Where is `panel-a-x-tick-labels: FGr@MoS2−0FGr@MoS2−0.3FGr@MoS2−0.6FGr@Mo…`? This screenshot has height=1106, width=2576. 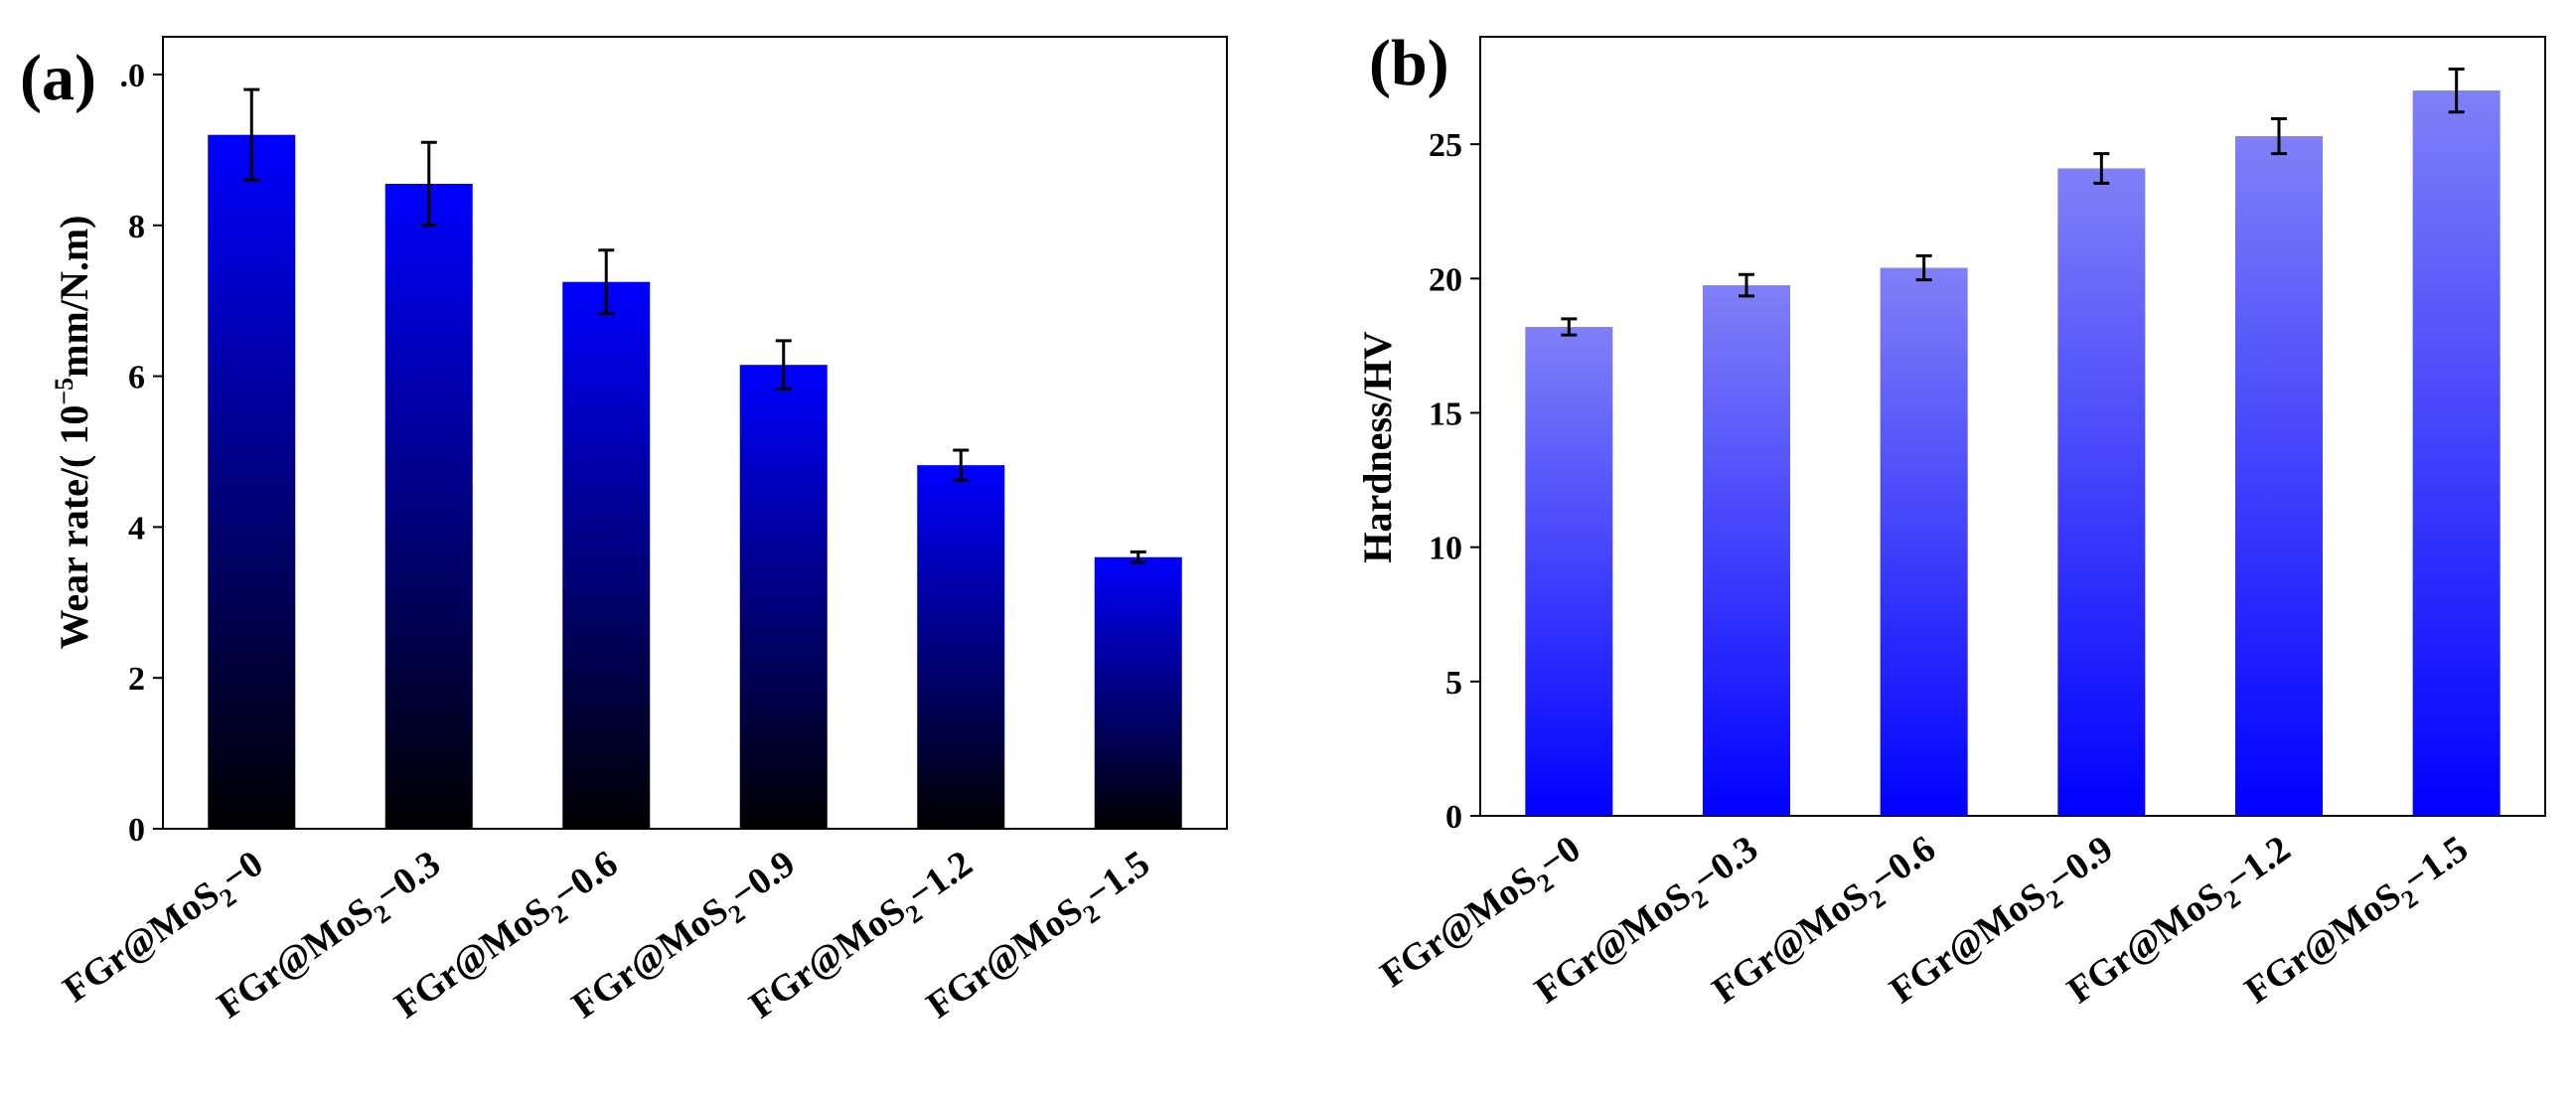
panel-a-x-tick-labels: FGr@MoS2−0FGr@MoS2−0.3FGr@MoS2−0.6FGr@Mo… is located at coordinates (607, 935).